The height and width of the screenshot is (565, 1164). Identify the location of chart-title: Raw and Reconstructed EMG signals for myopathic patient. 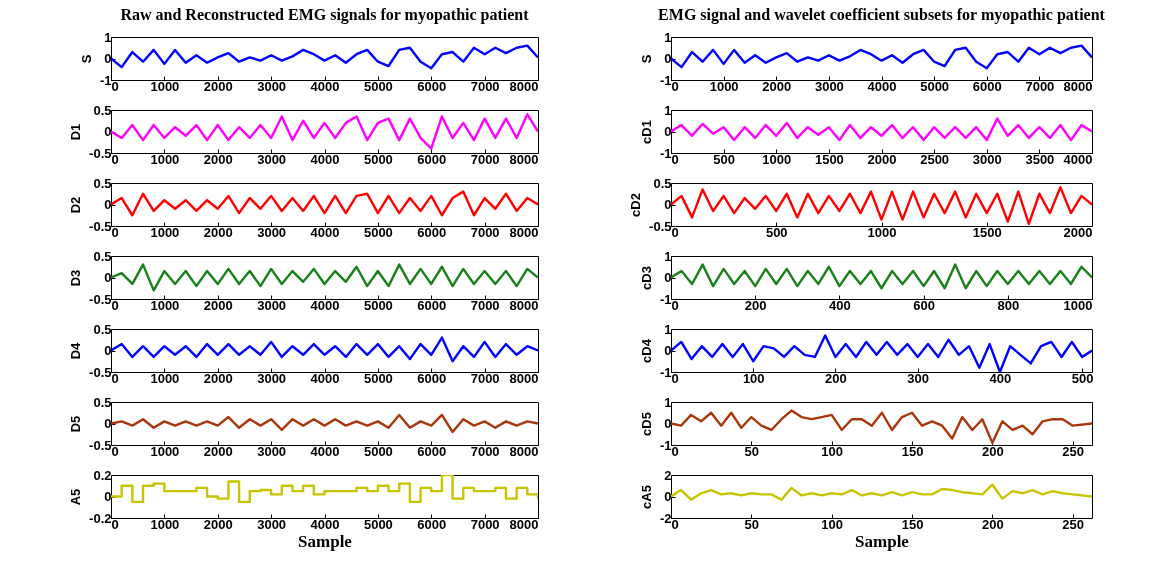
(325, 15).